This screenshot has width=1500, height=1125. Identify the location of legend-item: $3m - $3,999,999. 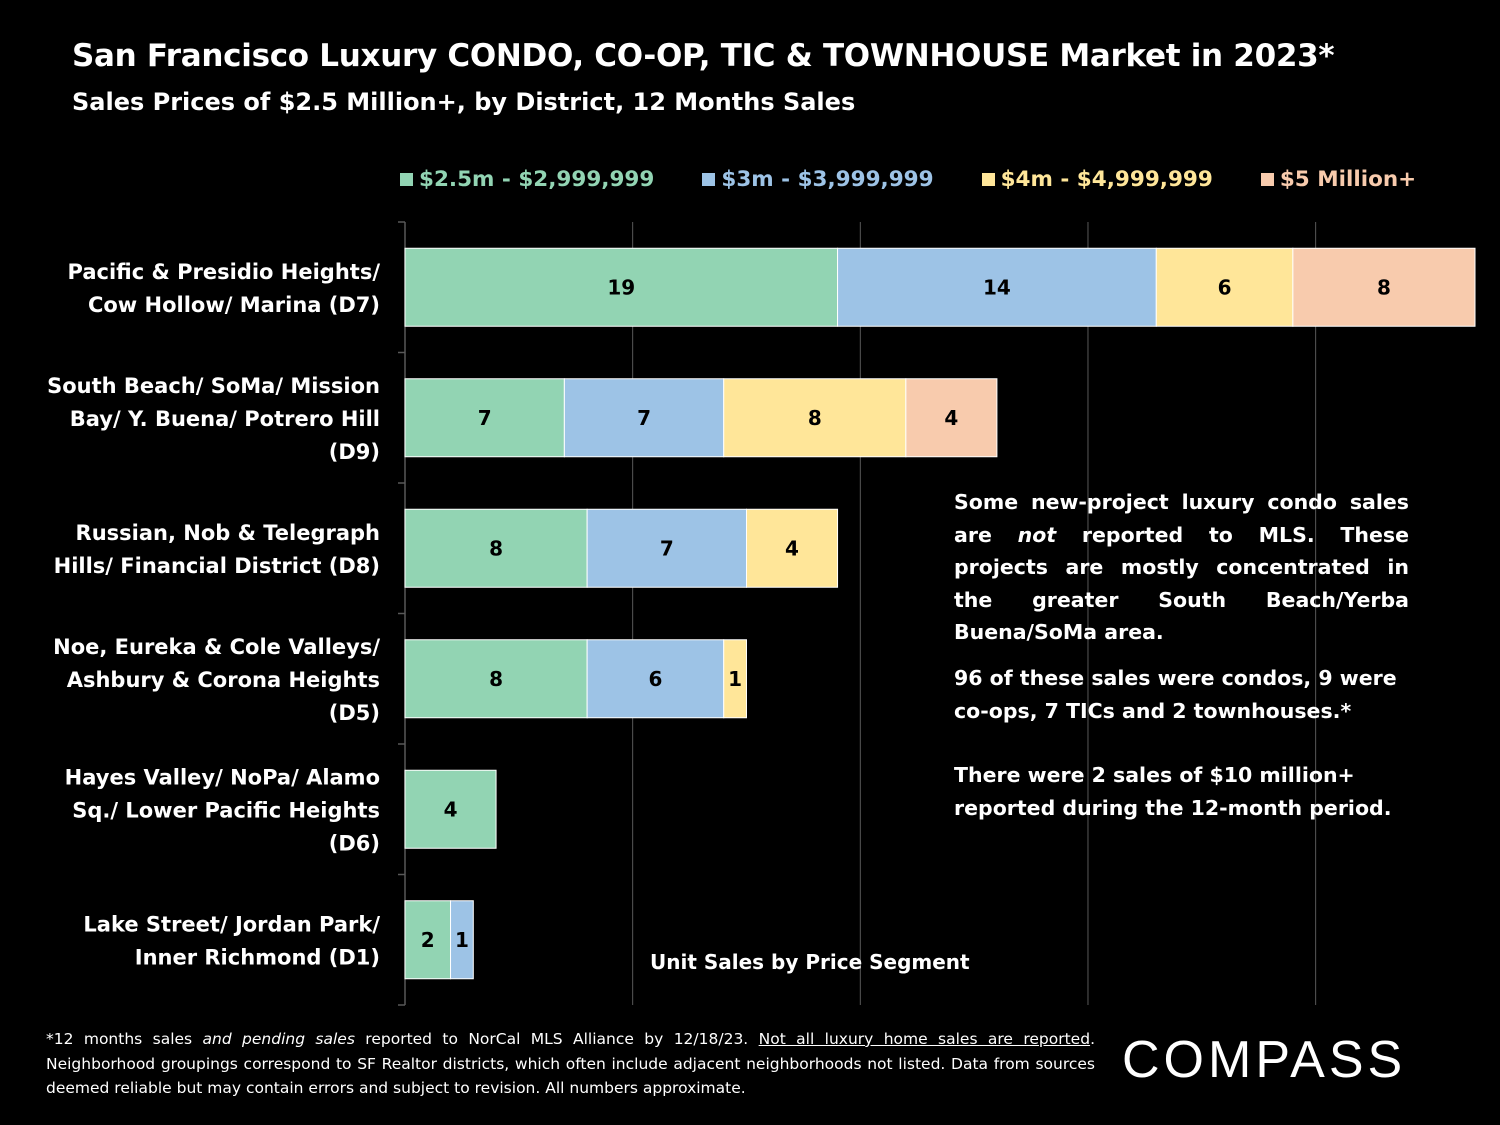
(818, 179).